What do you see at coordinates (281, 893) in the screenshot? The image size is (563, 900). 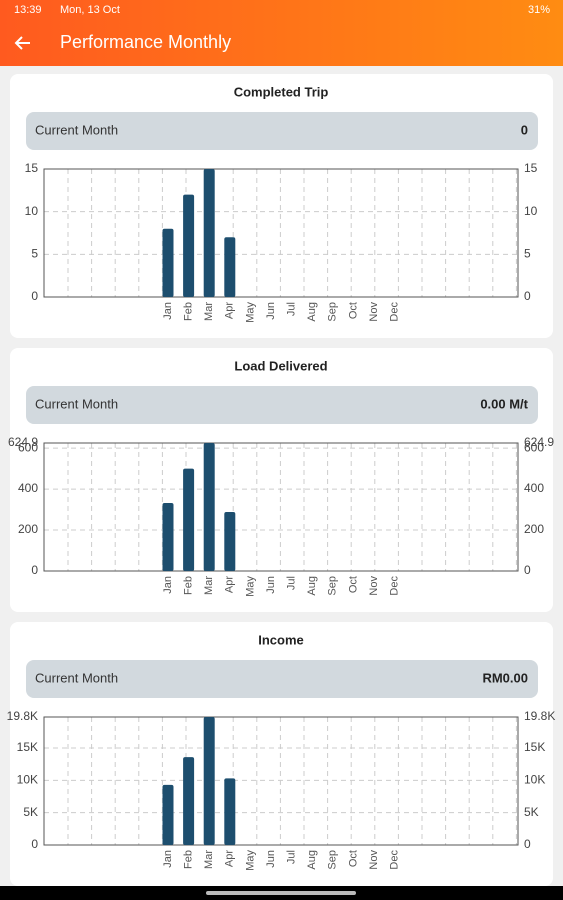 I see `home-indicator` at bounding box center [281, 893].